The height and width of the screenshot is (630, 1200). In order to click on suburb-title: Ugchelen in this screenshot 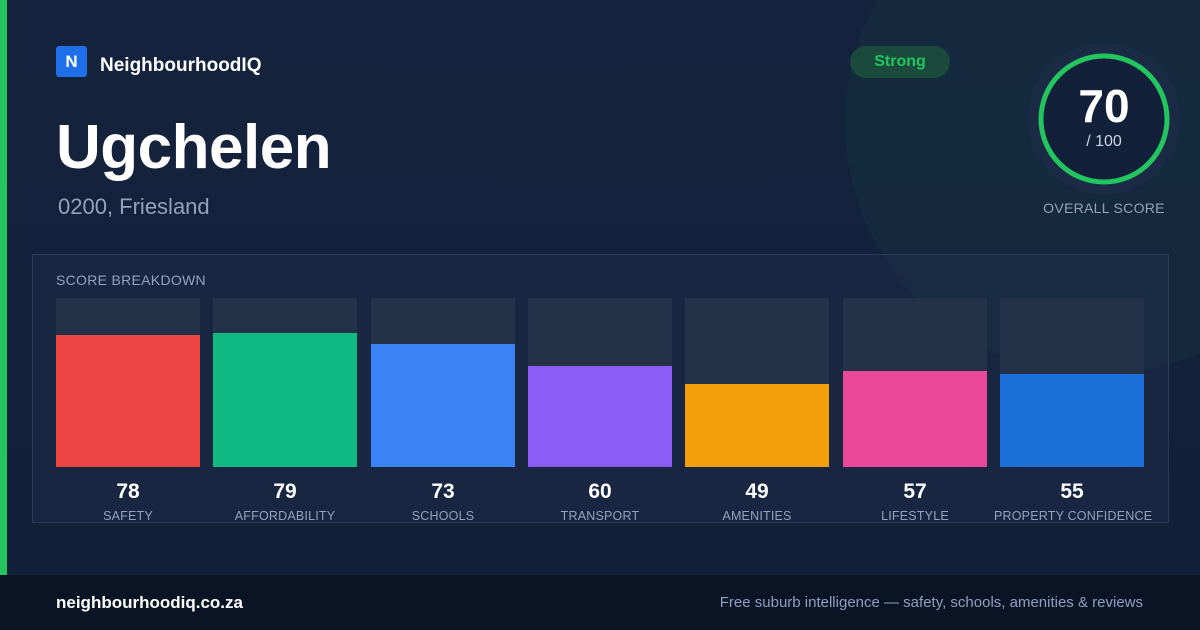, I will do `click(194, 147)`.